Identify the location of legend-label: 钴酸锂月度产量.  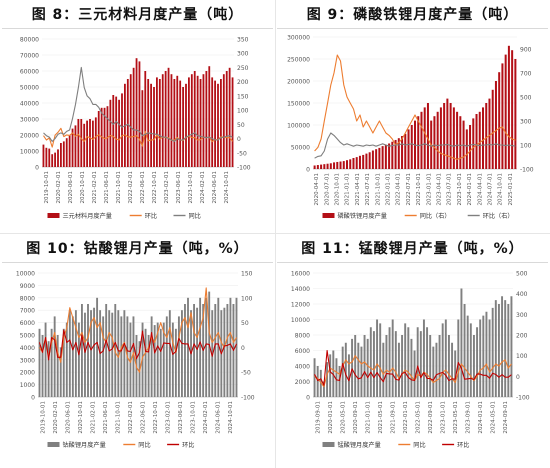
(84, 445).